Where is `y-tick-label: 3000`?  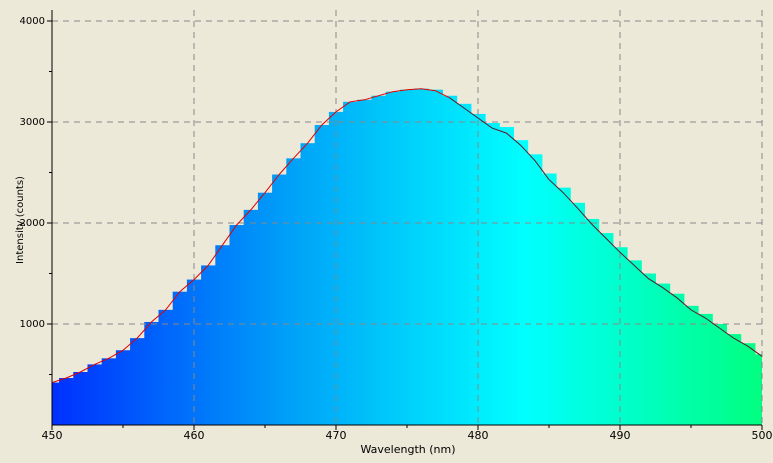 y-tick-label: 3000 is located at coordinates (32, 122).